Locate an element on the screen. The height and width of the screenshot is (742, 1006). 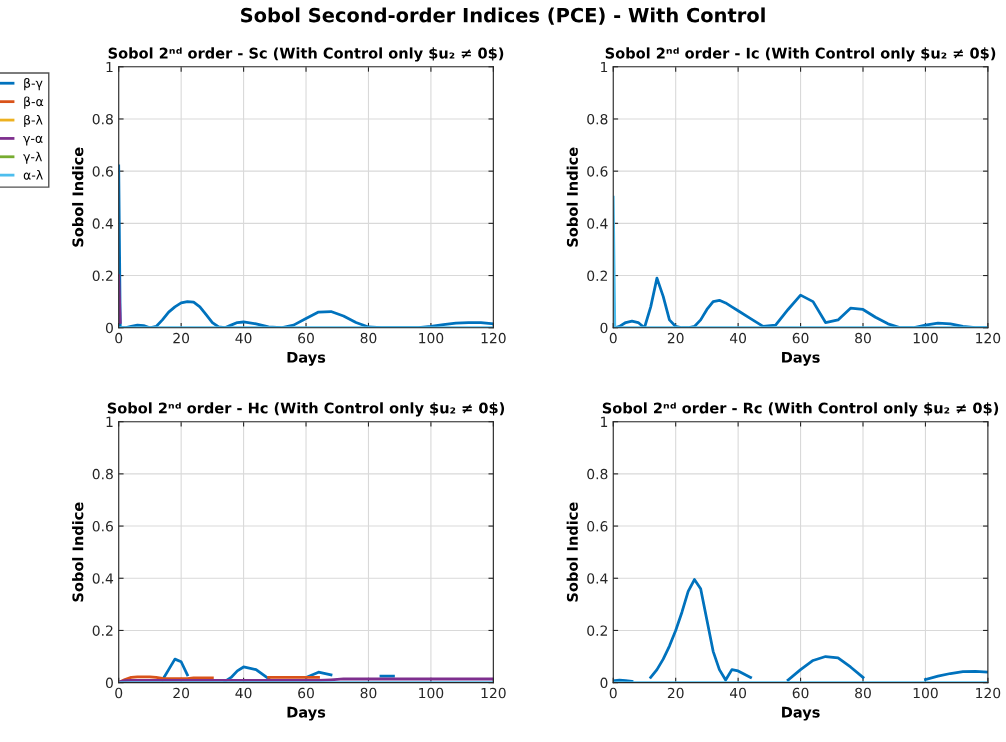
chart-title: Sobol 2ⁿᵈ order - Sc (With Control only $u₂ ≠ 0$) is located at coordinates (306, 54).